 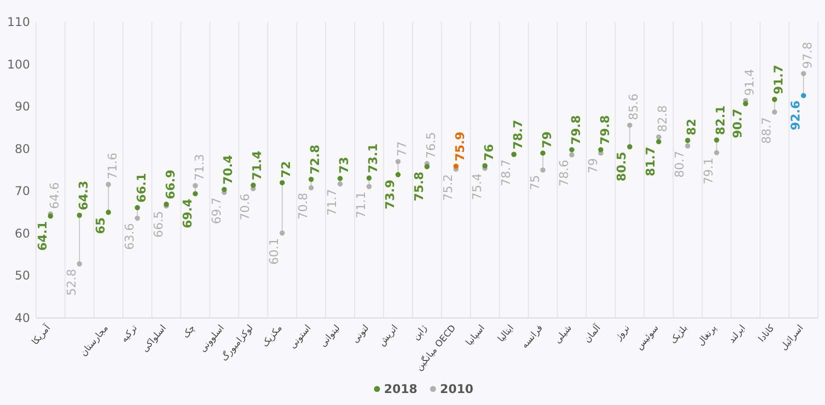 I want to click on x-tick-label: اتریش, so click(x=388, y=336).